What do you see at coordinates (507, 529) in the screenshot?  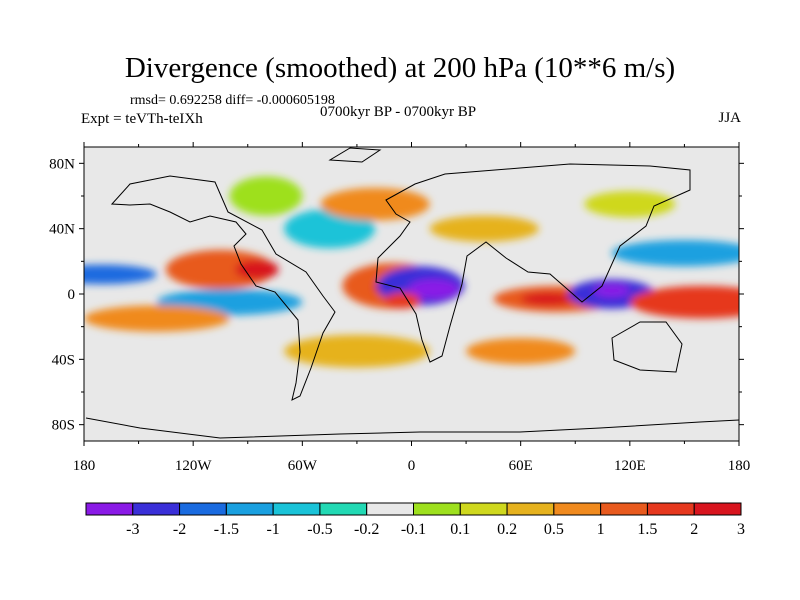 I see `colorbar-label: 0.2` at bounding box center [507, 529].